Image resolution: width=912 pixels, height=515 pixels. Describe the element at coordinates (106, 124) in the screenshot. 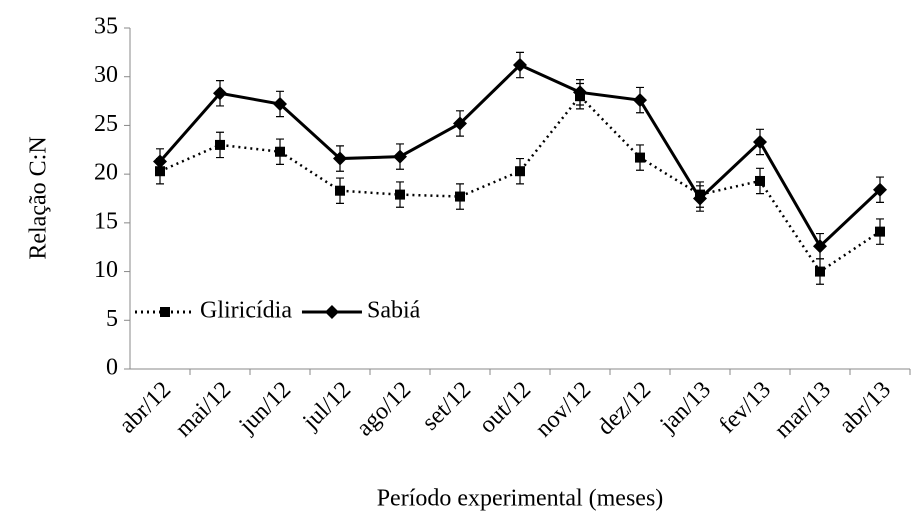

I see `y-tick-label: 25` at that location.